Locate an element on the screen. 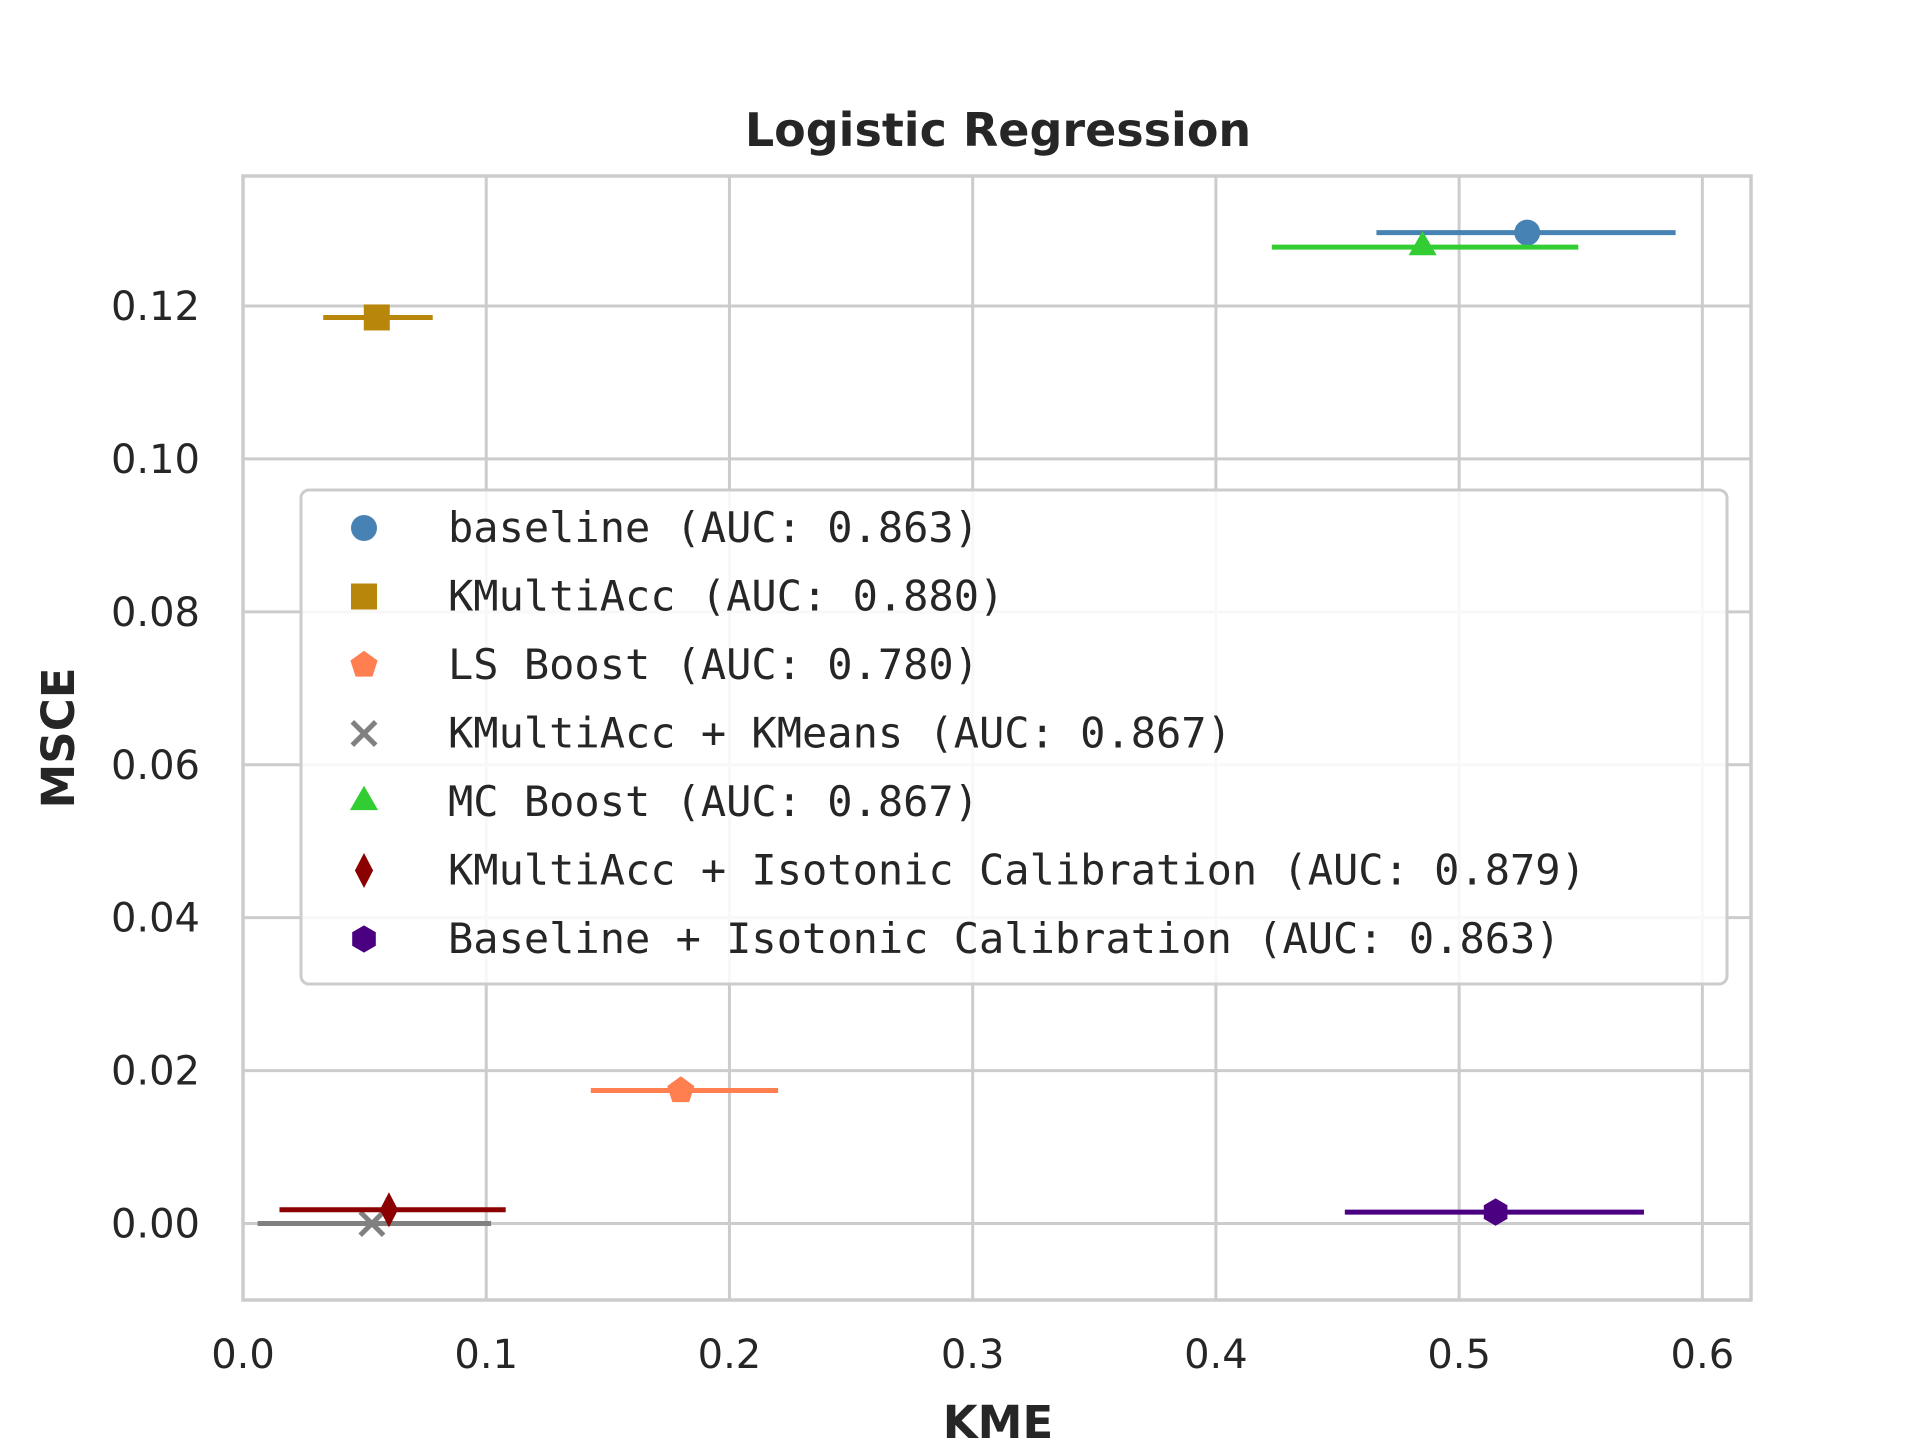 The image size is (1920, 1440). y-tick-label: 0.00 is located at coordinates (155, 1225).